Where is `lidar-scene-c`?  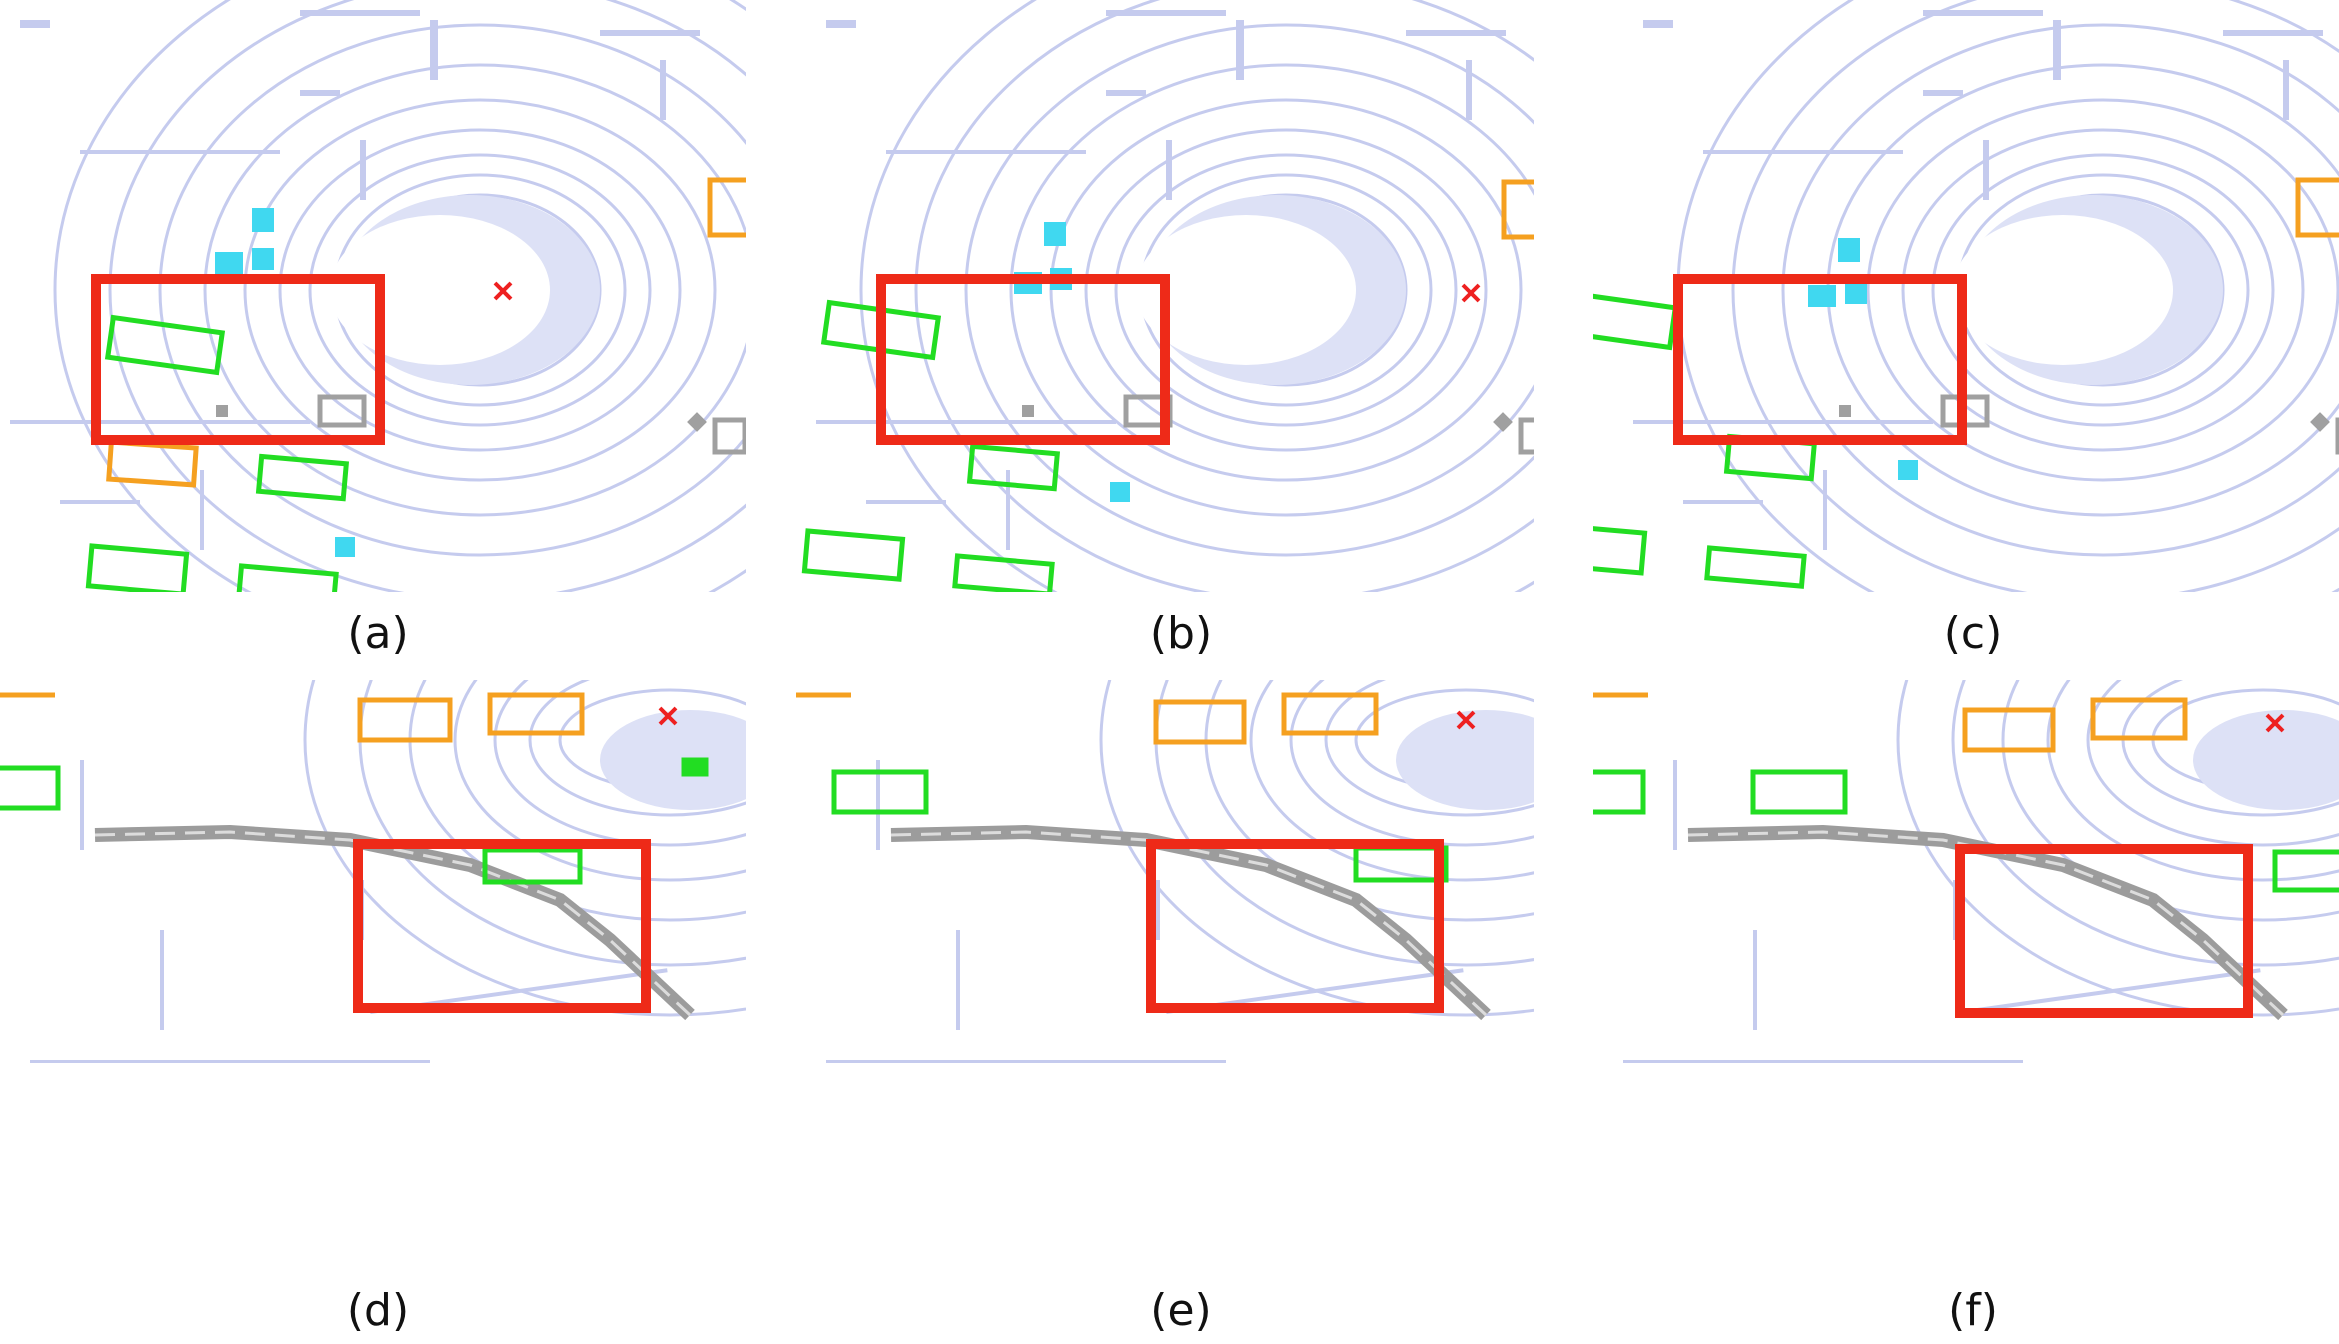 lidar-scene-c is located at coordinates (1966, 296).